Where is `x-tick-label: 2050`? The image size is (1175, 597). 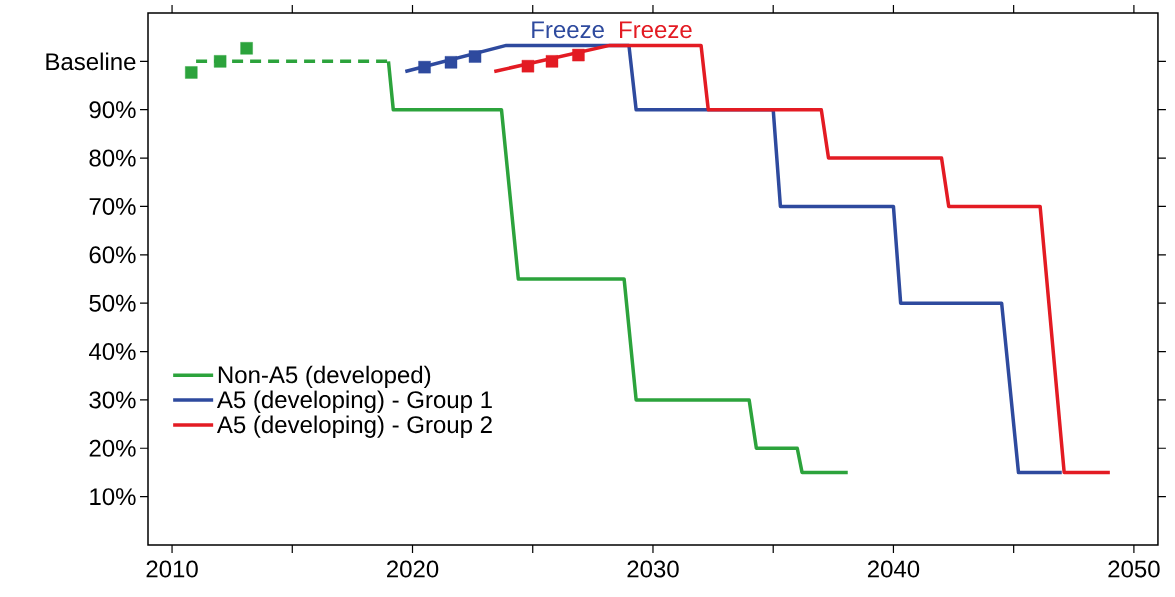
x-tick-label: 2050 is located at coordinates (1134, 569).